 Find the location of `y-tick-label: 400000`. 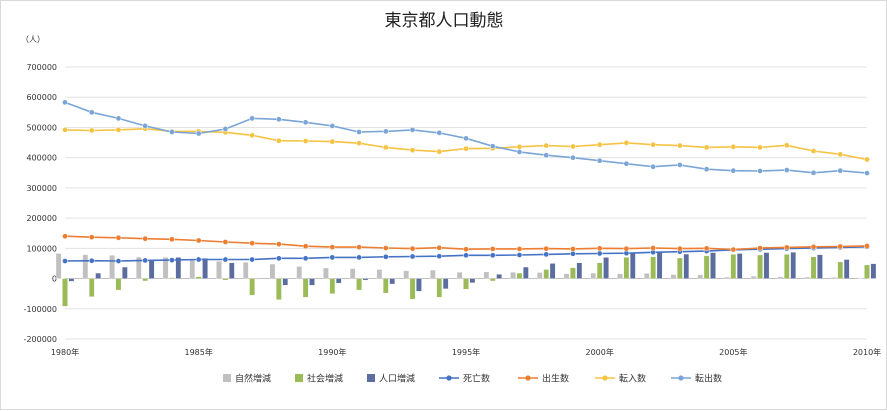

y-tick-label: 400000 is located at coordinates (41, 158).